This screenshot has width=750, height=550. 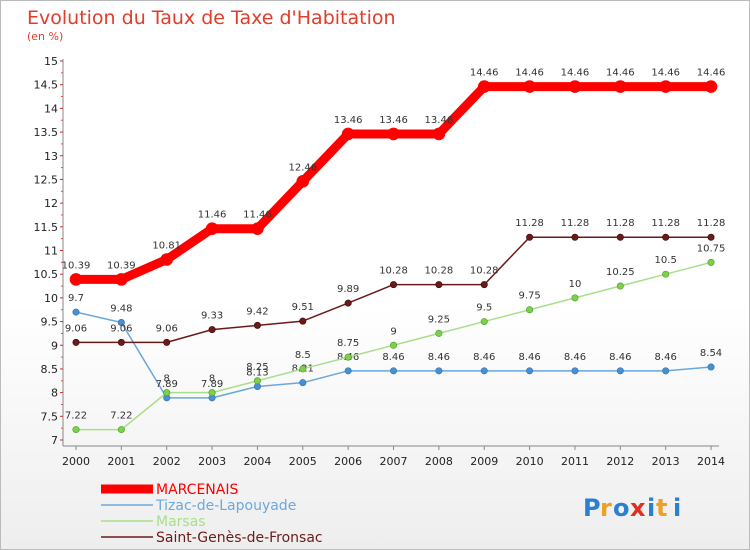 What do you see at coordinates (666, 260) in the screenshot?
I see `data-label-marsas: 10.5` at bounding box center [666, 260].